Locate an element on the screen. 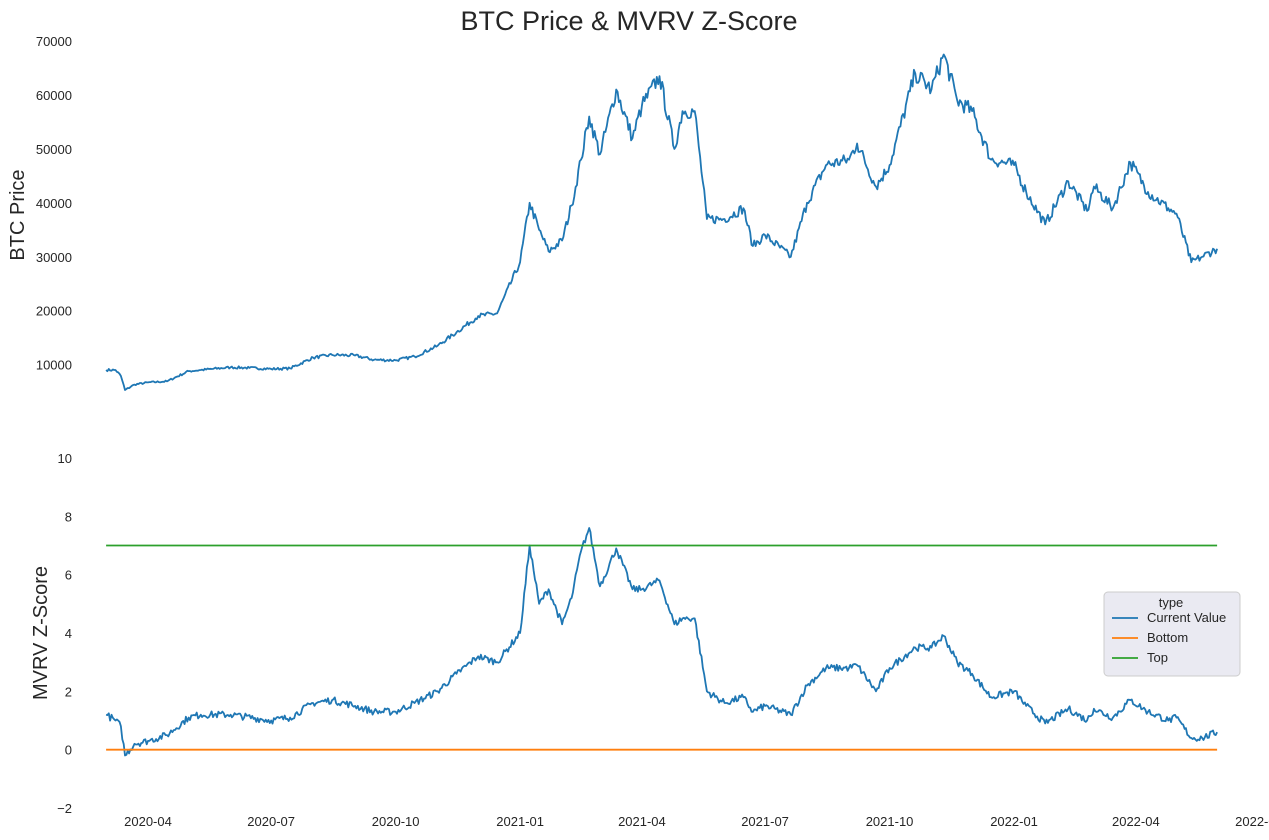 The width and height of the screenshot is (1269, 840). price-y-tick-label: 20000 is located at coordinates (54, 311).